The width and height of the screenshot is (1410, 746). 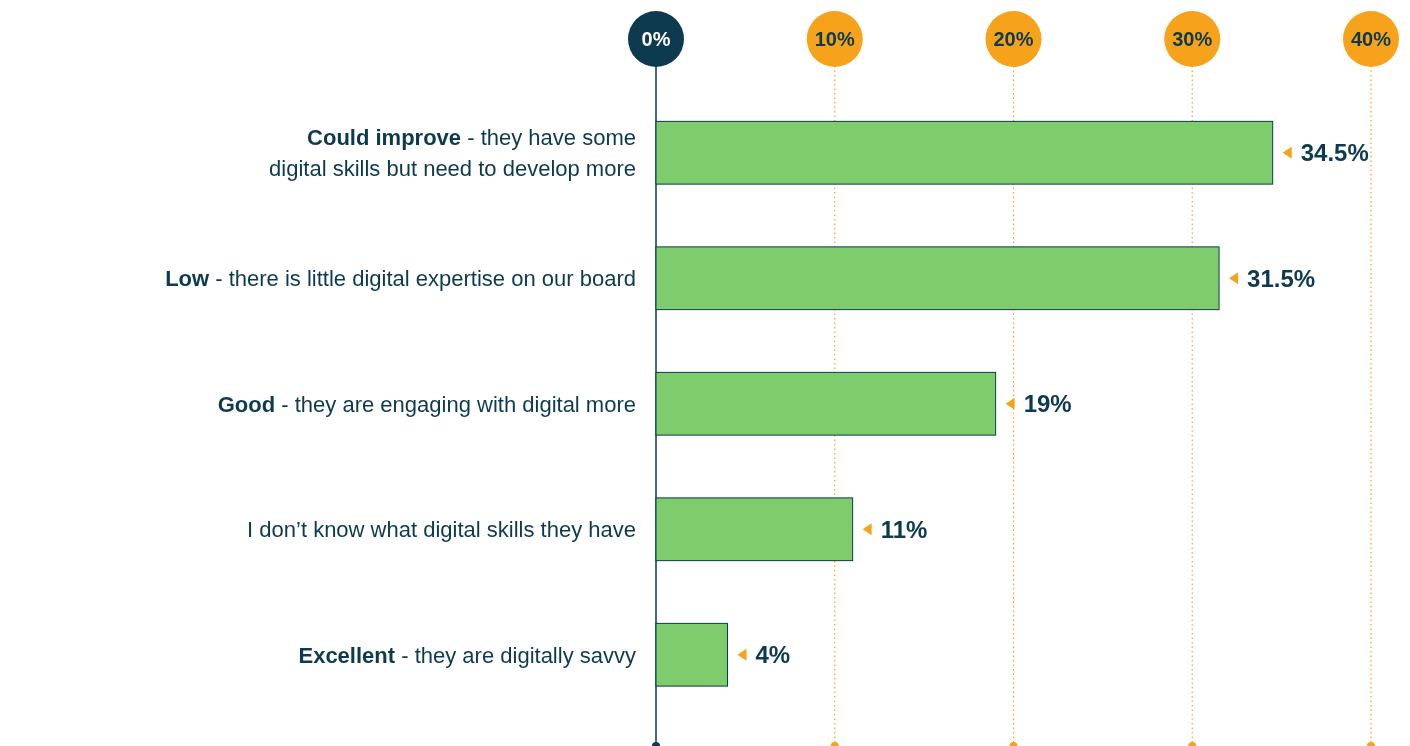 What do you see at coordinates (1047, 404) in the screenshot?
I see `data-label: 19%` at bounding box center [1047, 404].